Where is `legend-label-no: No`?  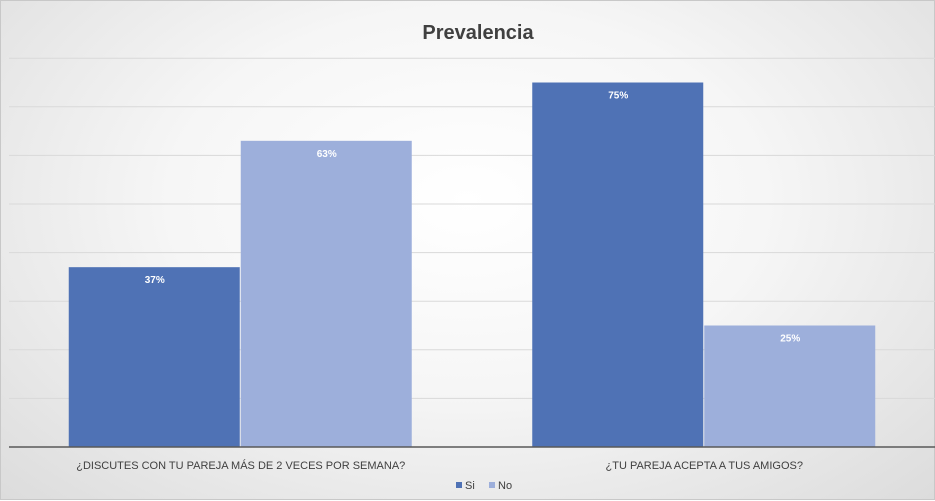 legend-label-no: No is located at coordinates (505, 486).